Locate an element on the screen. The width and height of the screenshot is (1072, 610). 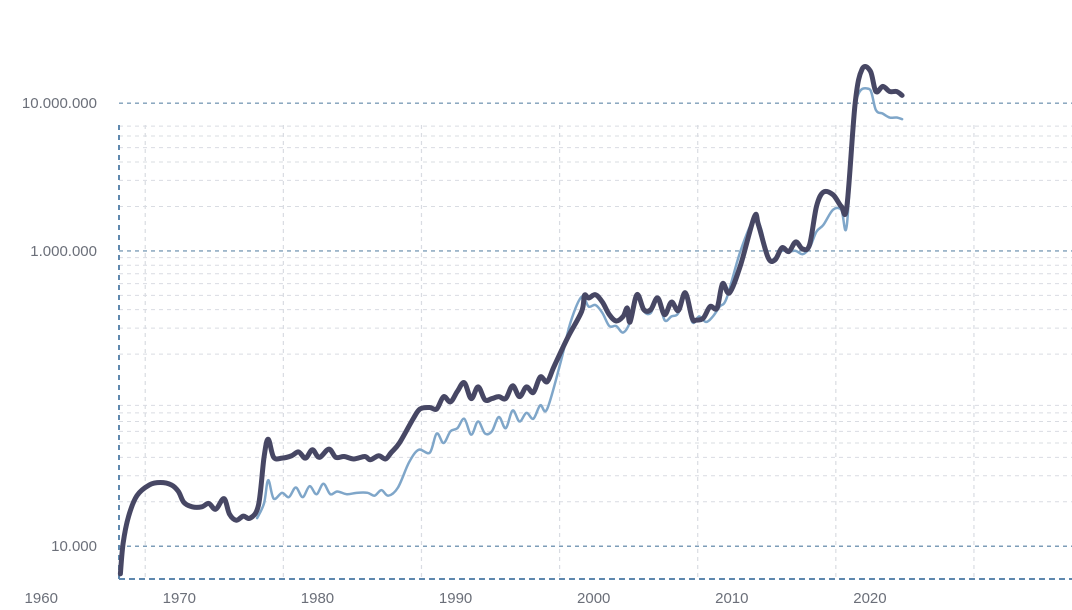
x-tick-label: 2010 is located at coordinates (731, 598).